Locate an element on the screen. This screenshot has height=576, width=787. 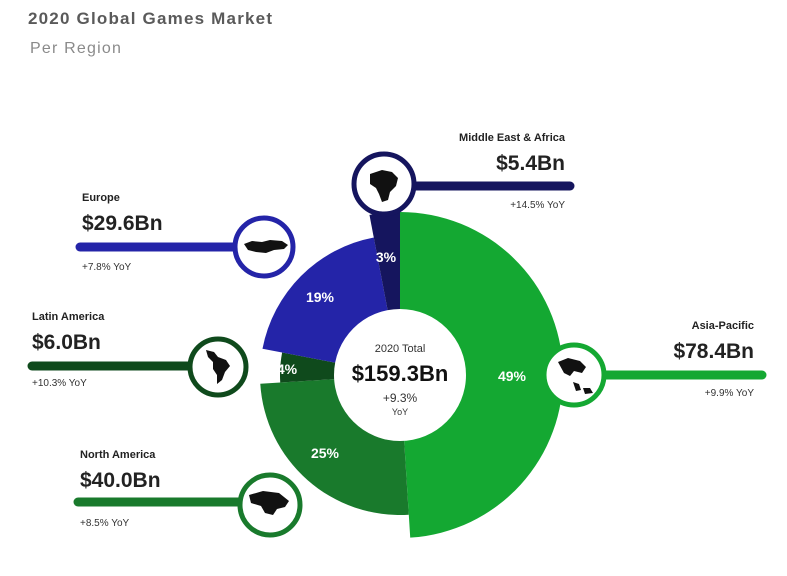
north-america-value: $40.0Bn is located at coordinates (120, 480).